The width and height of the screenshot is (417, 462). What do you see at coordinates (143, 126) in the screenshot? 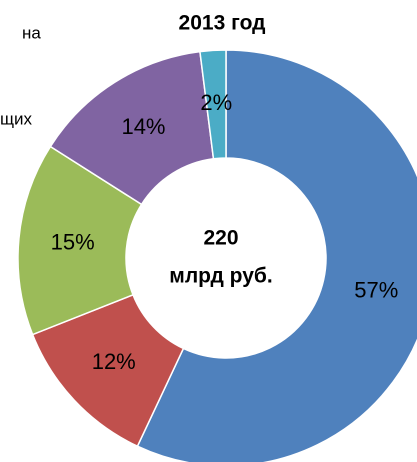
I see `data-label: 14%` at bounding box center [143, 126].